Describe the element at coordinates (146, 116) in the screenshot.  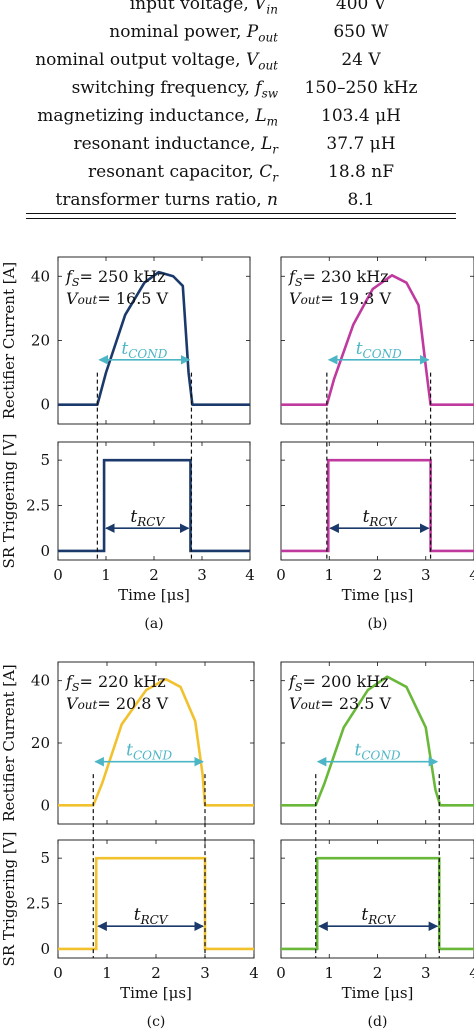
I see `param-label: magnetizing inductance,` at that location.